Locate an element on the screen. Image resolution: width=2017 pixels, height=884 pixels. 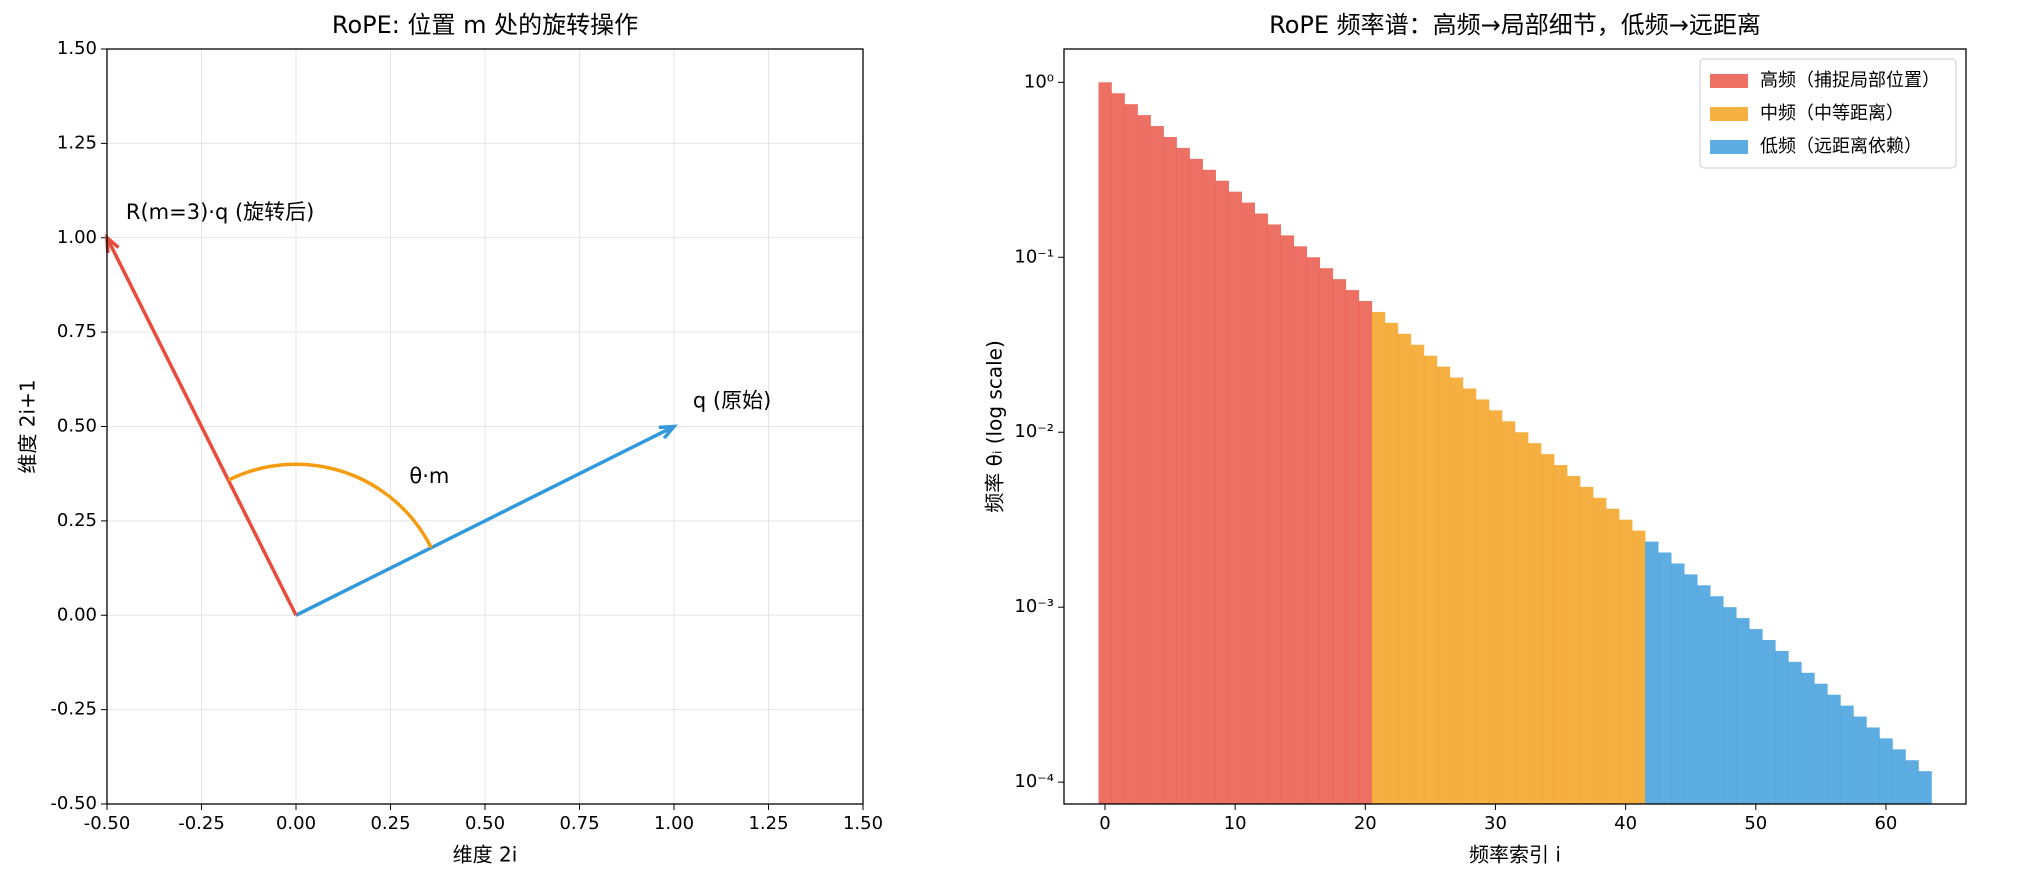
x-tick-label: 10 is located at coordinates (1235, 823).